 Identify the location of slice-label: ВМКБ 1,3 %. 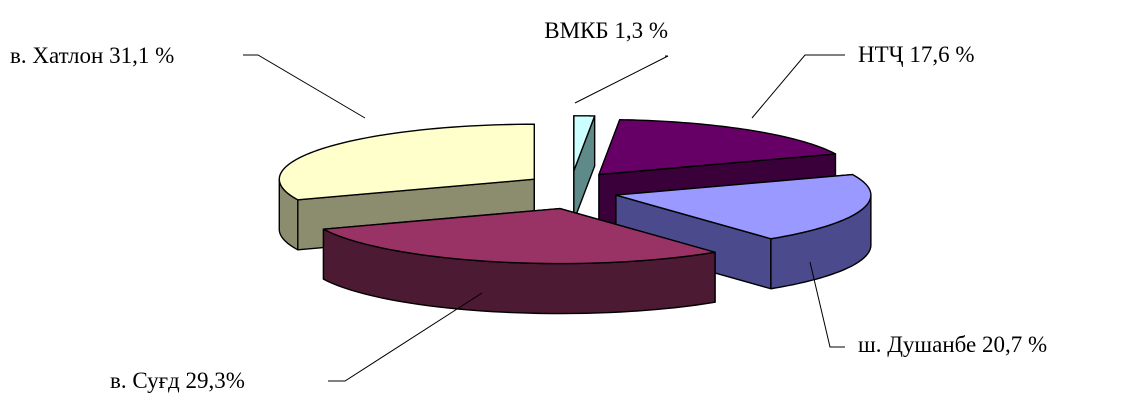
(606, 30).